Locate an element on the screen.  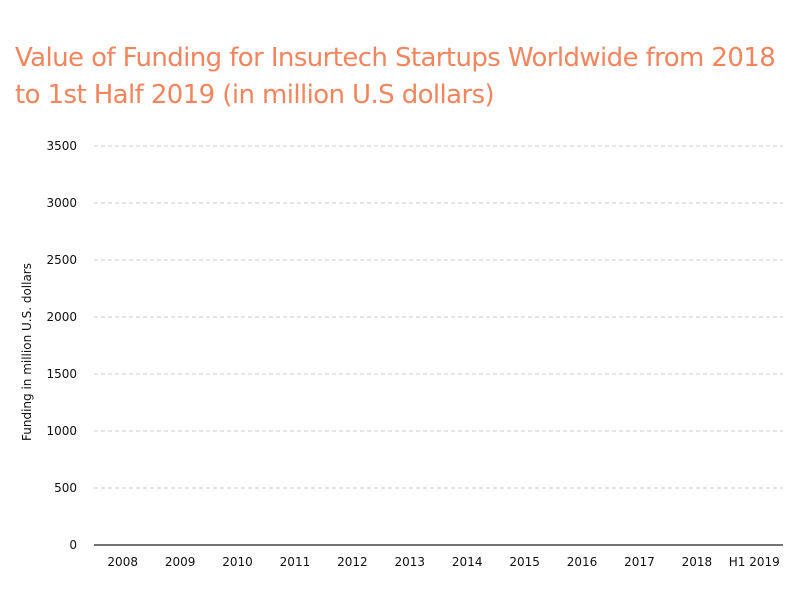
y-tick-label: 1000 is located at coordinates (61, 431).